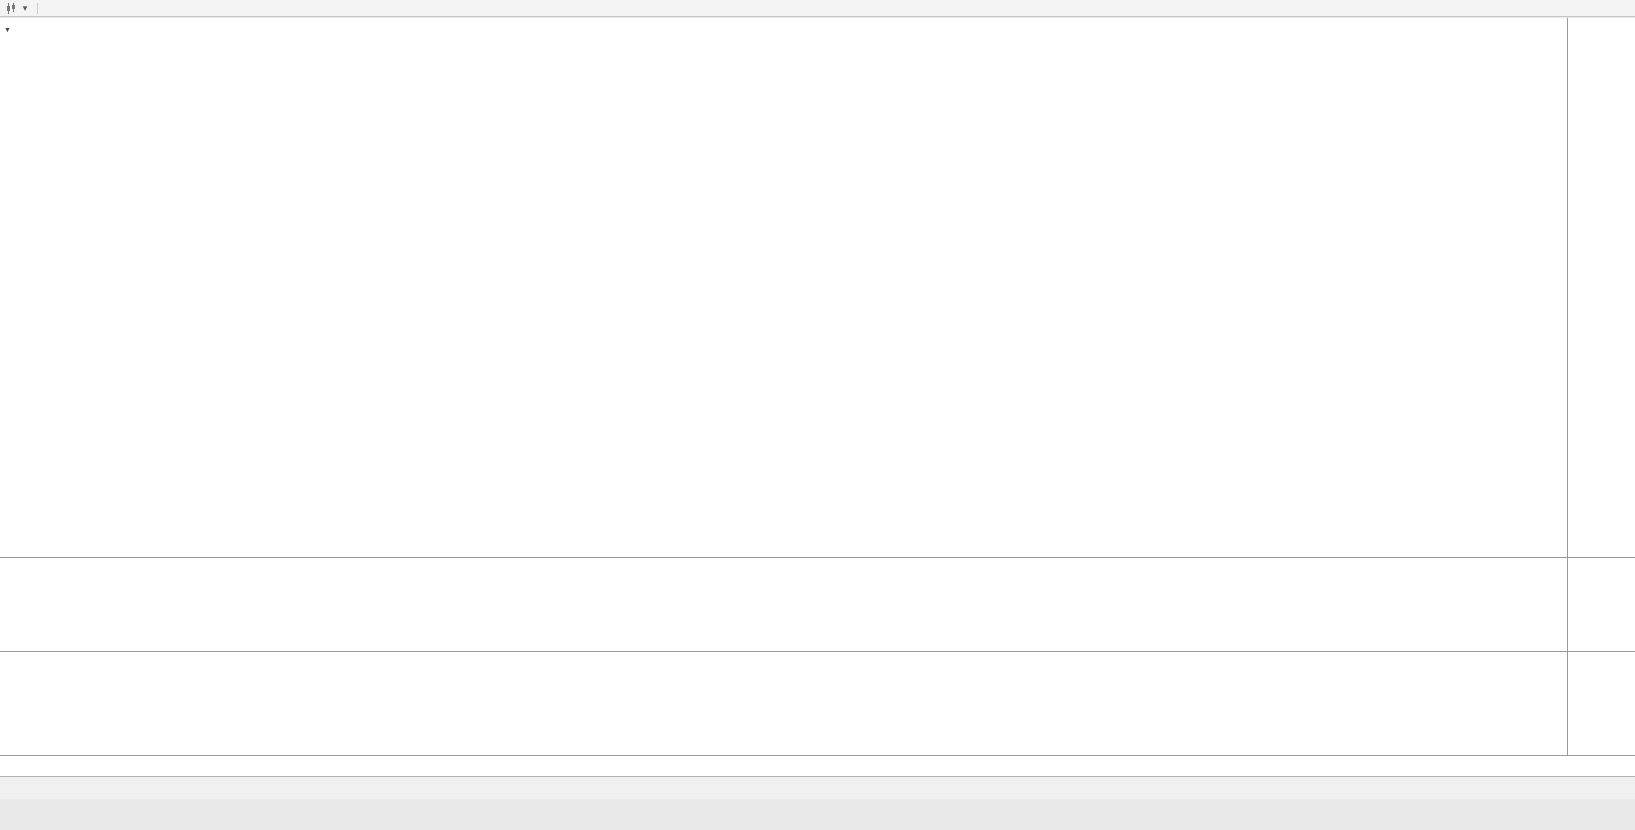 The image size is (1635, 830). Describe the element at coordinates (817, 8) in the screenshot. I see `timeframe-toolbar: ▾` at that location.